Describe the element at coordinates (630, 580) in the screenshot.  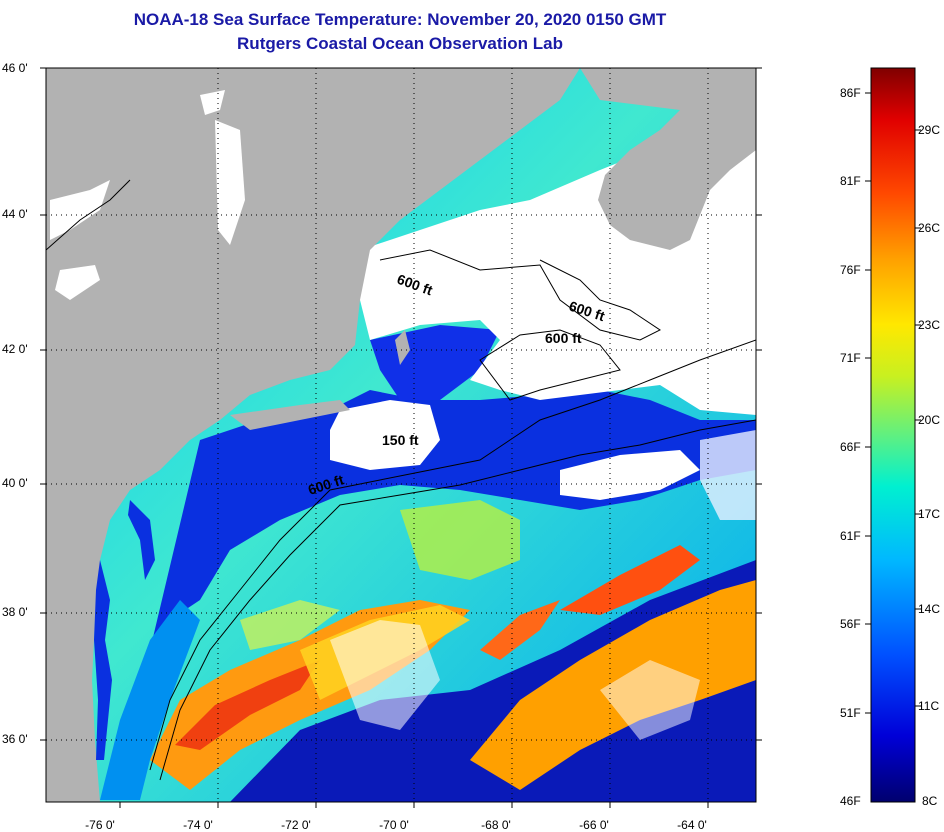
I see `warm-core-east` at that location.